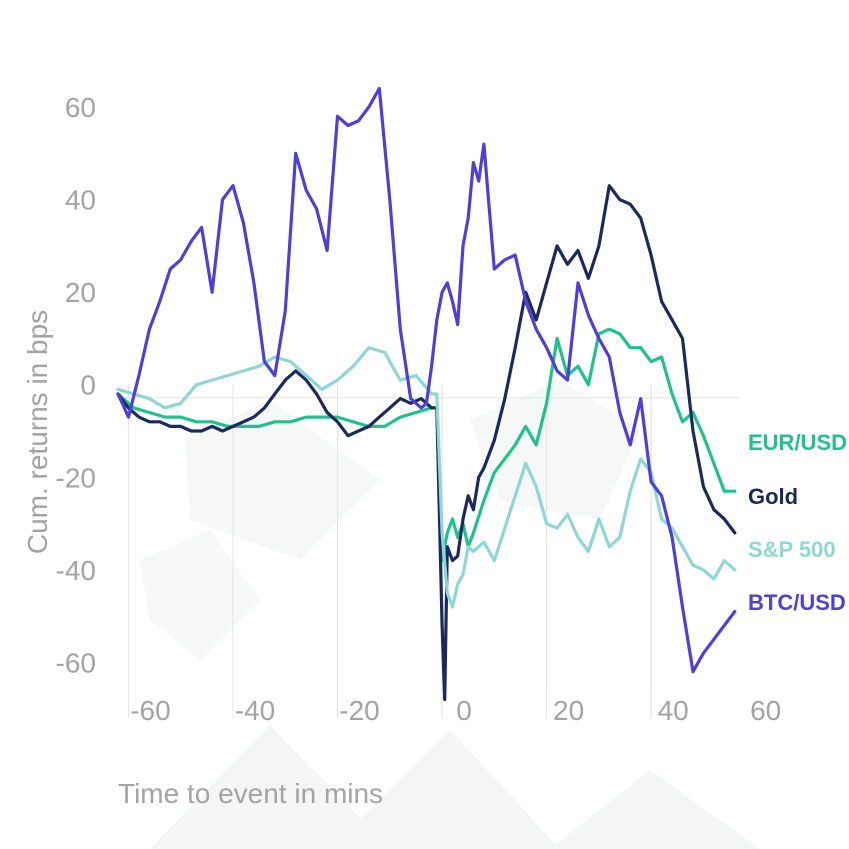  Describe the element at coordinates (773, 496) in the screenshot. I see `legend-label-gold: Gold` at that location.